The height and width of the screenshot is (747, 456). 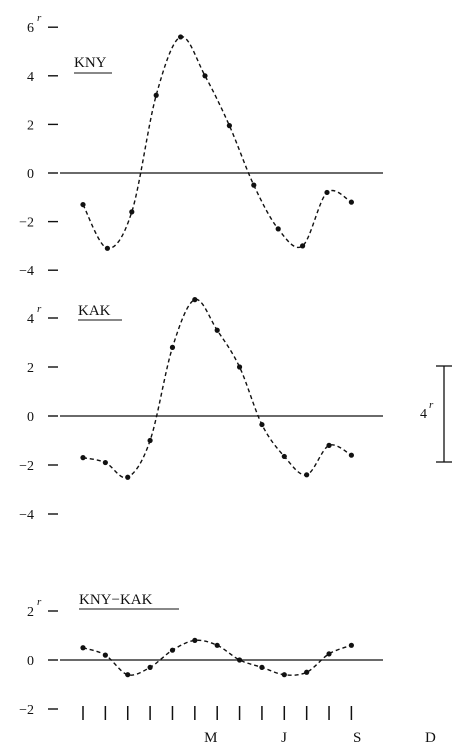 I want to click on panel-2: 2r 0 −2 KNY−KAK, so click(x=201, y=655).